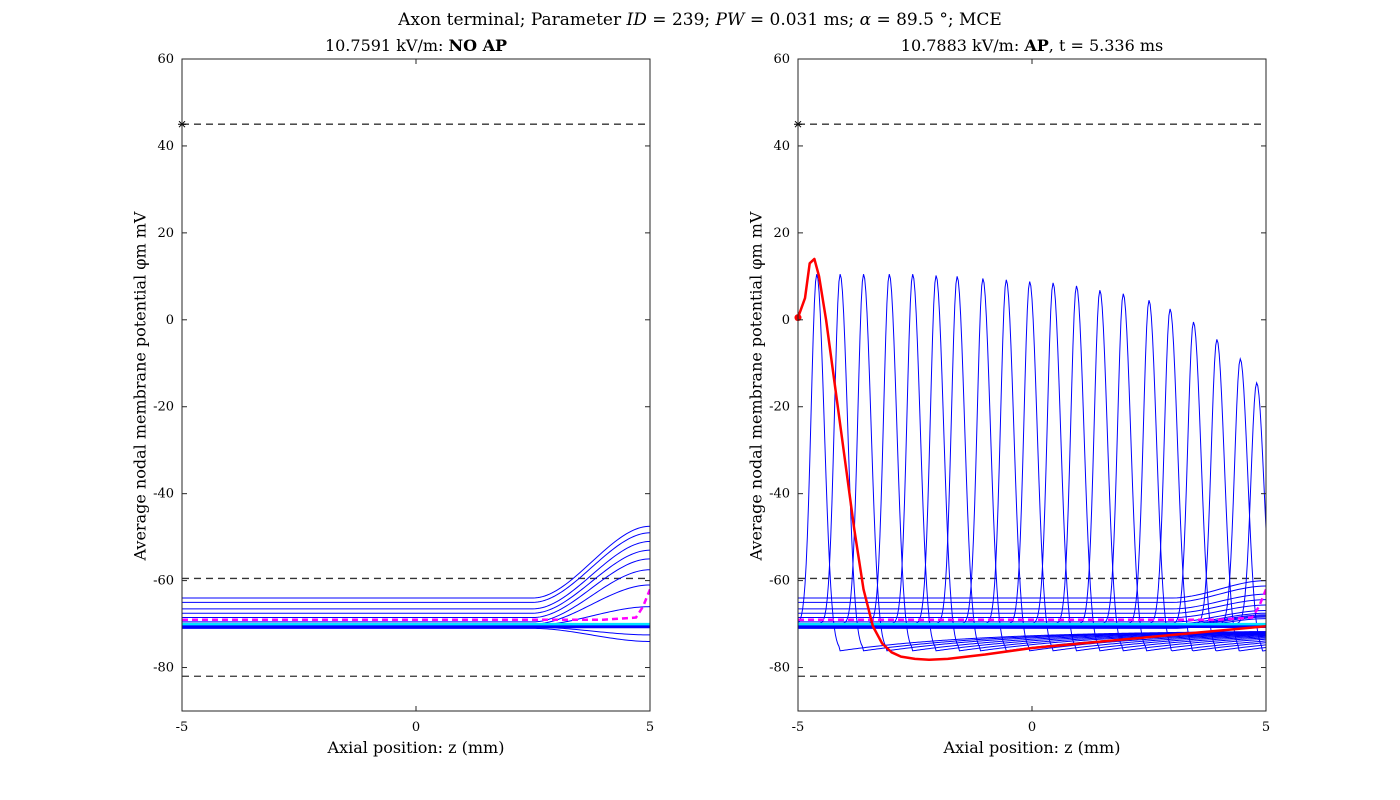 Image resolution: width=1400 pixels, height=800 pixels. Describe the element at coordinates (636, 20) in the screenshot. I see `suptitle-math-id: ID` at that location.